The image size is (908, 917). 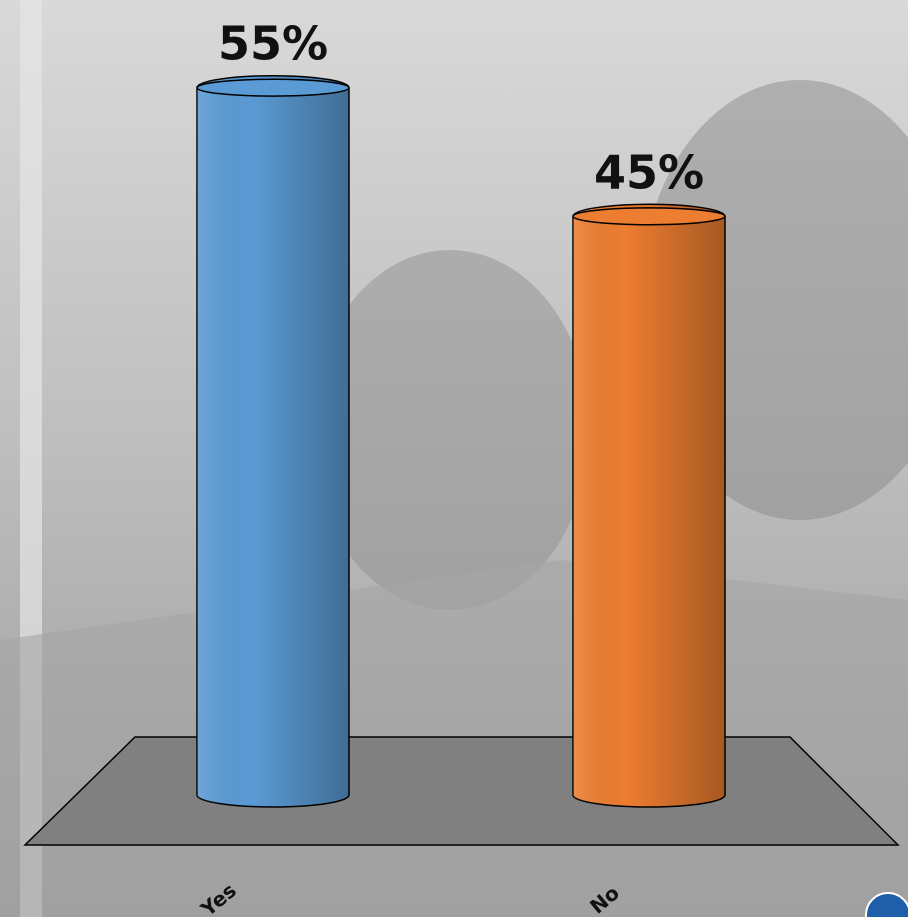 What do you see at coordinates (450, 430) in the screenshot?
I see `background-trees` at bounding box center [450, 430].